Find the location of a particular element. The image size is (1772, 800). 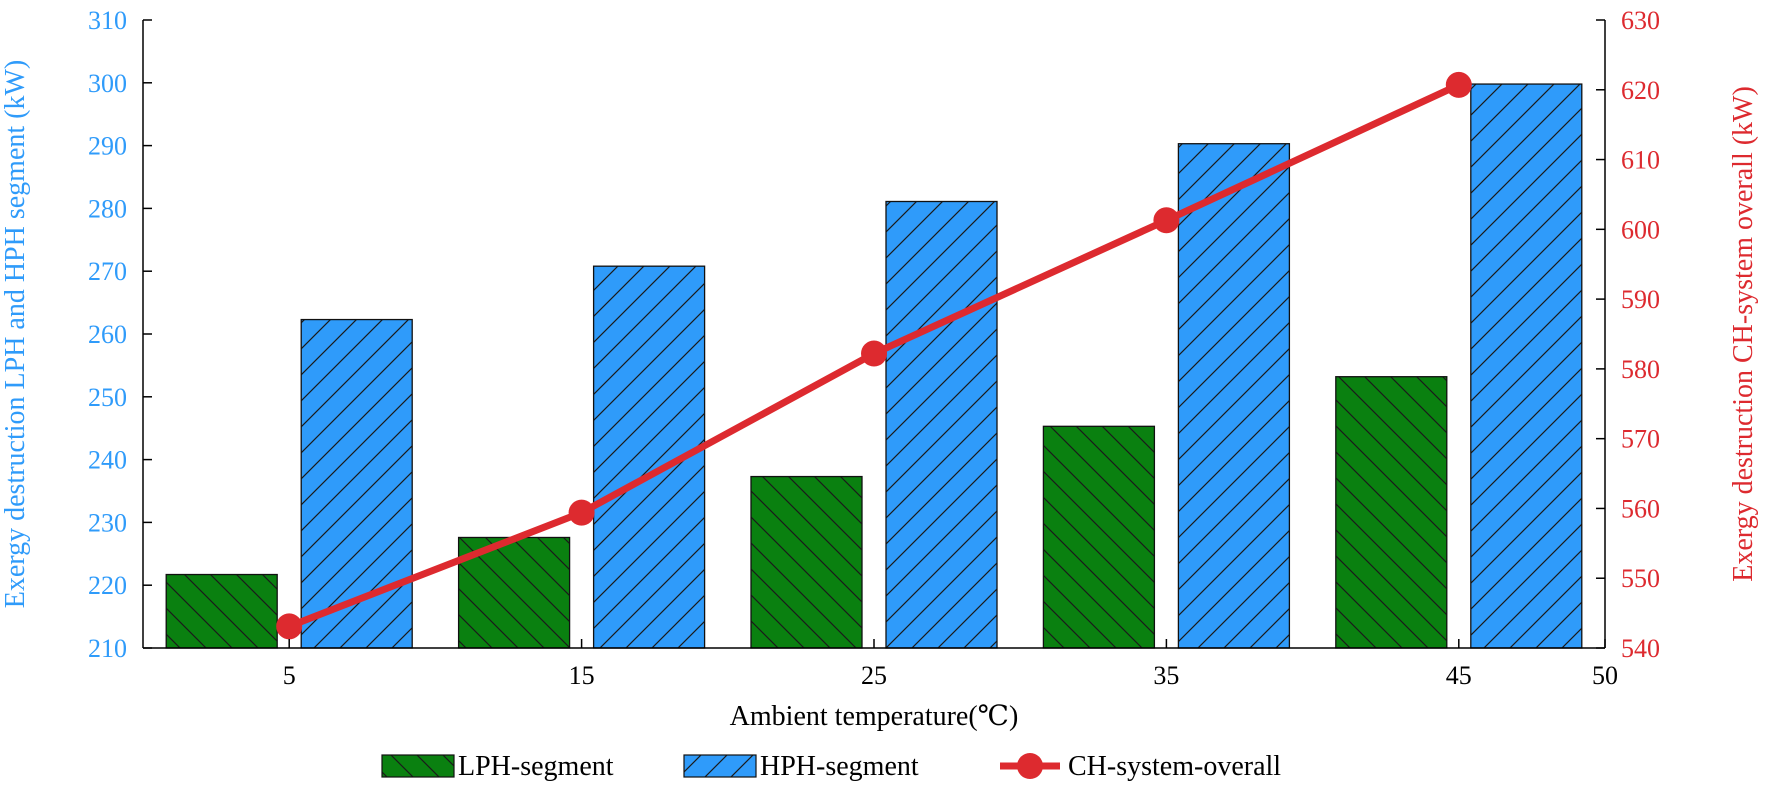

legend-swatch-hph-hatch is located at coordinates (720, 766).